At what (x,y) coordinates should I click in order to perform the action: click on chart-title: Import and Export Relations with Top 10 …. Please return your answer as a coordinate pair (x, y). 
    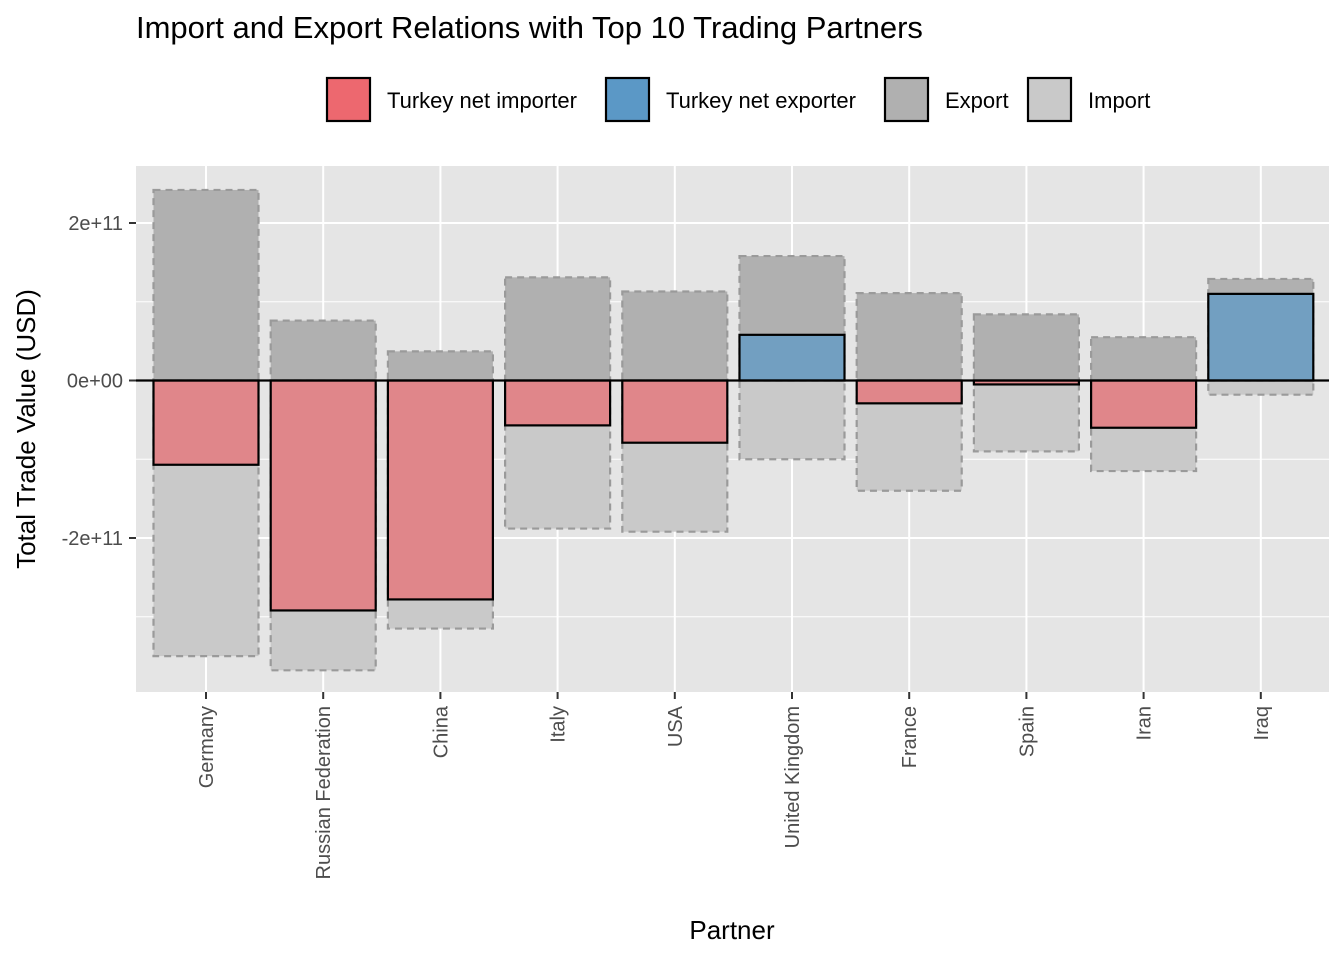
    Looking at the image, I should click on (529, 27).